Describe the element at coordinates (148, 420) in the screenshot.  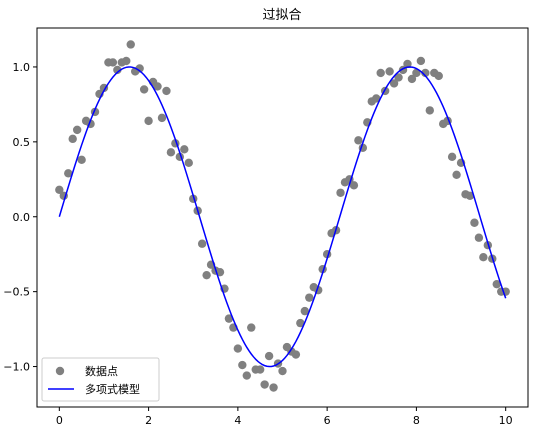
I see `x-tick-label: 2` at that location.